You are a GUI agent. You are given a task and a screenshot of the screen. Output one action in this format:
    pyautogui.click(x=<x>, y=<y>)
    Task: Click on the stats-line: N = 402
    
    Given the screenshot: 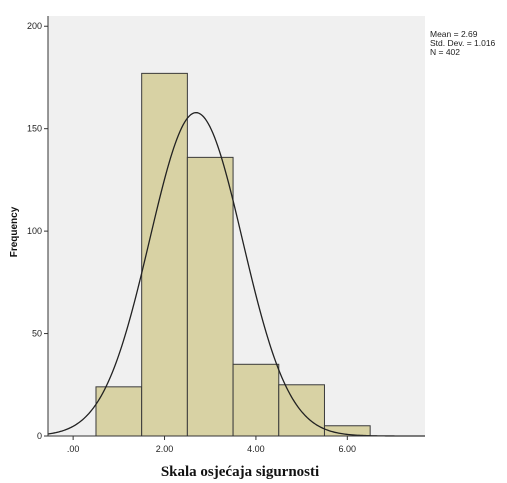 What is the action you would take?
    pyautogui.click(x=445, y=52)
    